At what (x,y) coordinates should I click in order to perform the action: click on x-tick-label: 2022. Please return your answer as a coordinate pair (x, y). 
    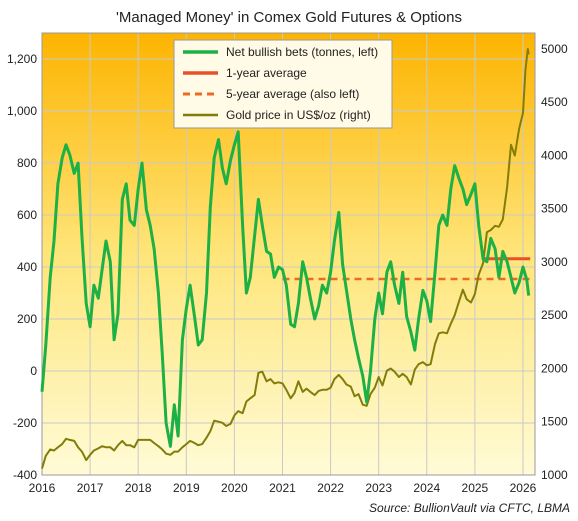
    Looking at the image, I should click on (330, 488).